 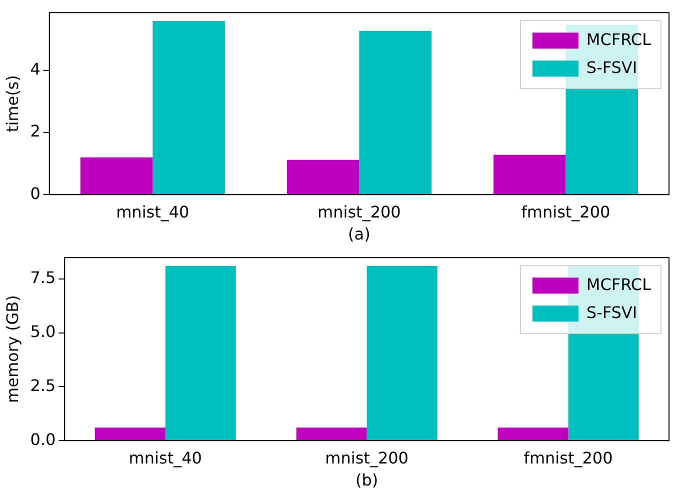 What do you see at coordinates (12, 103) in the screenshot?
I see `y-axis-title: time(s)` at bounding box center [12, 103].